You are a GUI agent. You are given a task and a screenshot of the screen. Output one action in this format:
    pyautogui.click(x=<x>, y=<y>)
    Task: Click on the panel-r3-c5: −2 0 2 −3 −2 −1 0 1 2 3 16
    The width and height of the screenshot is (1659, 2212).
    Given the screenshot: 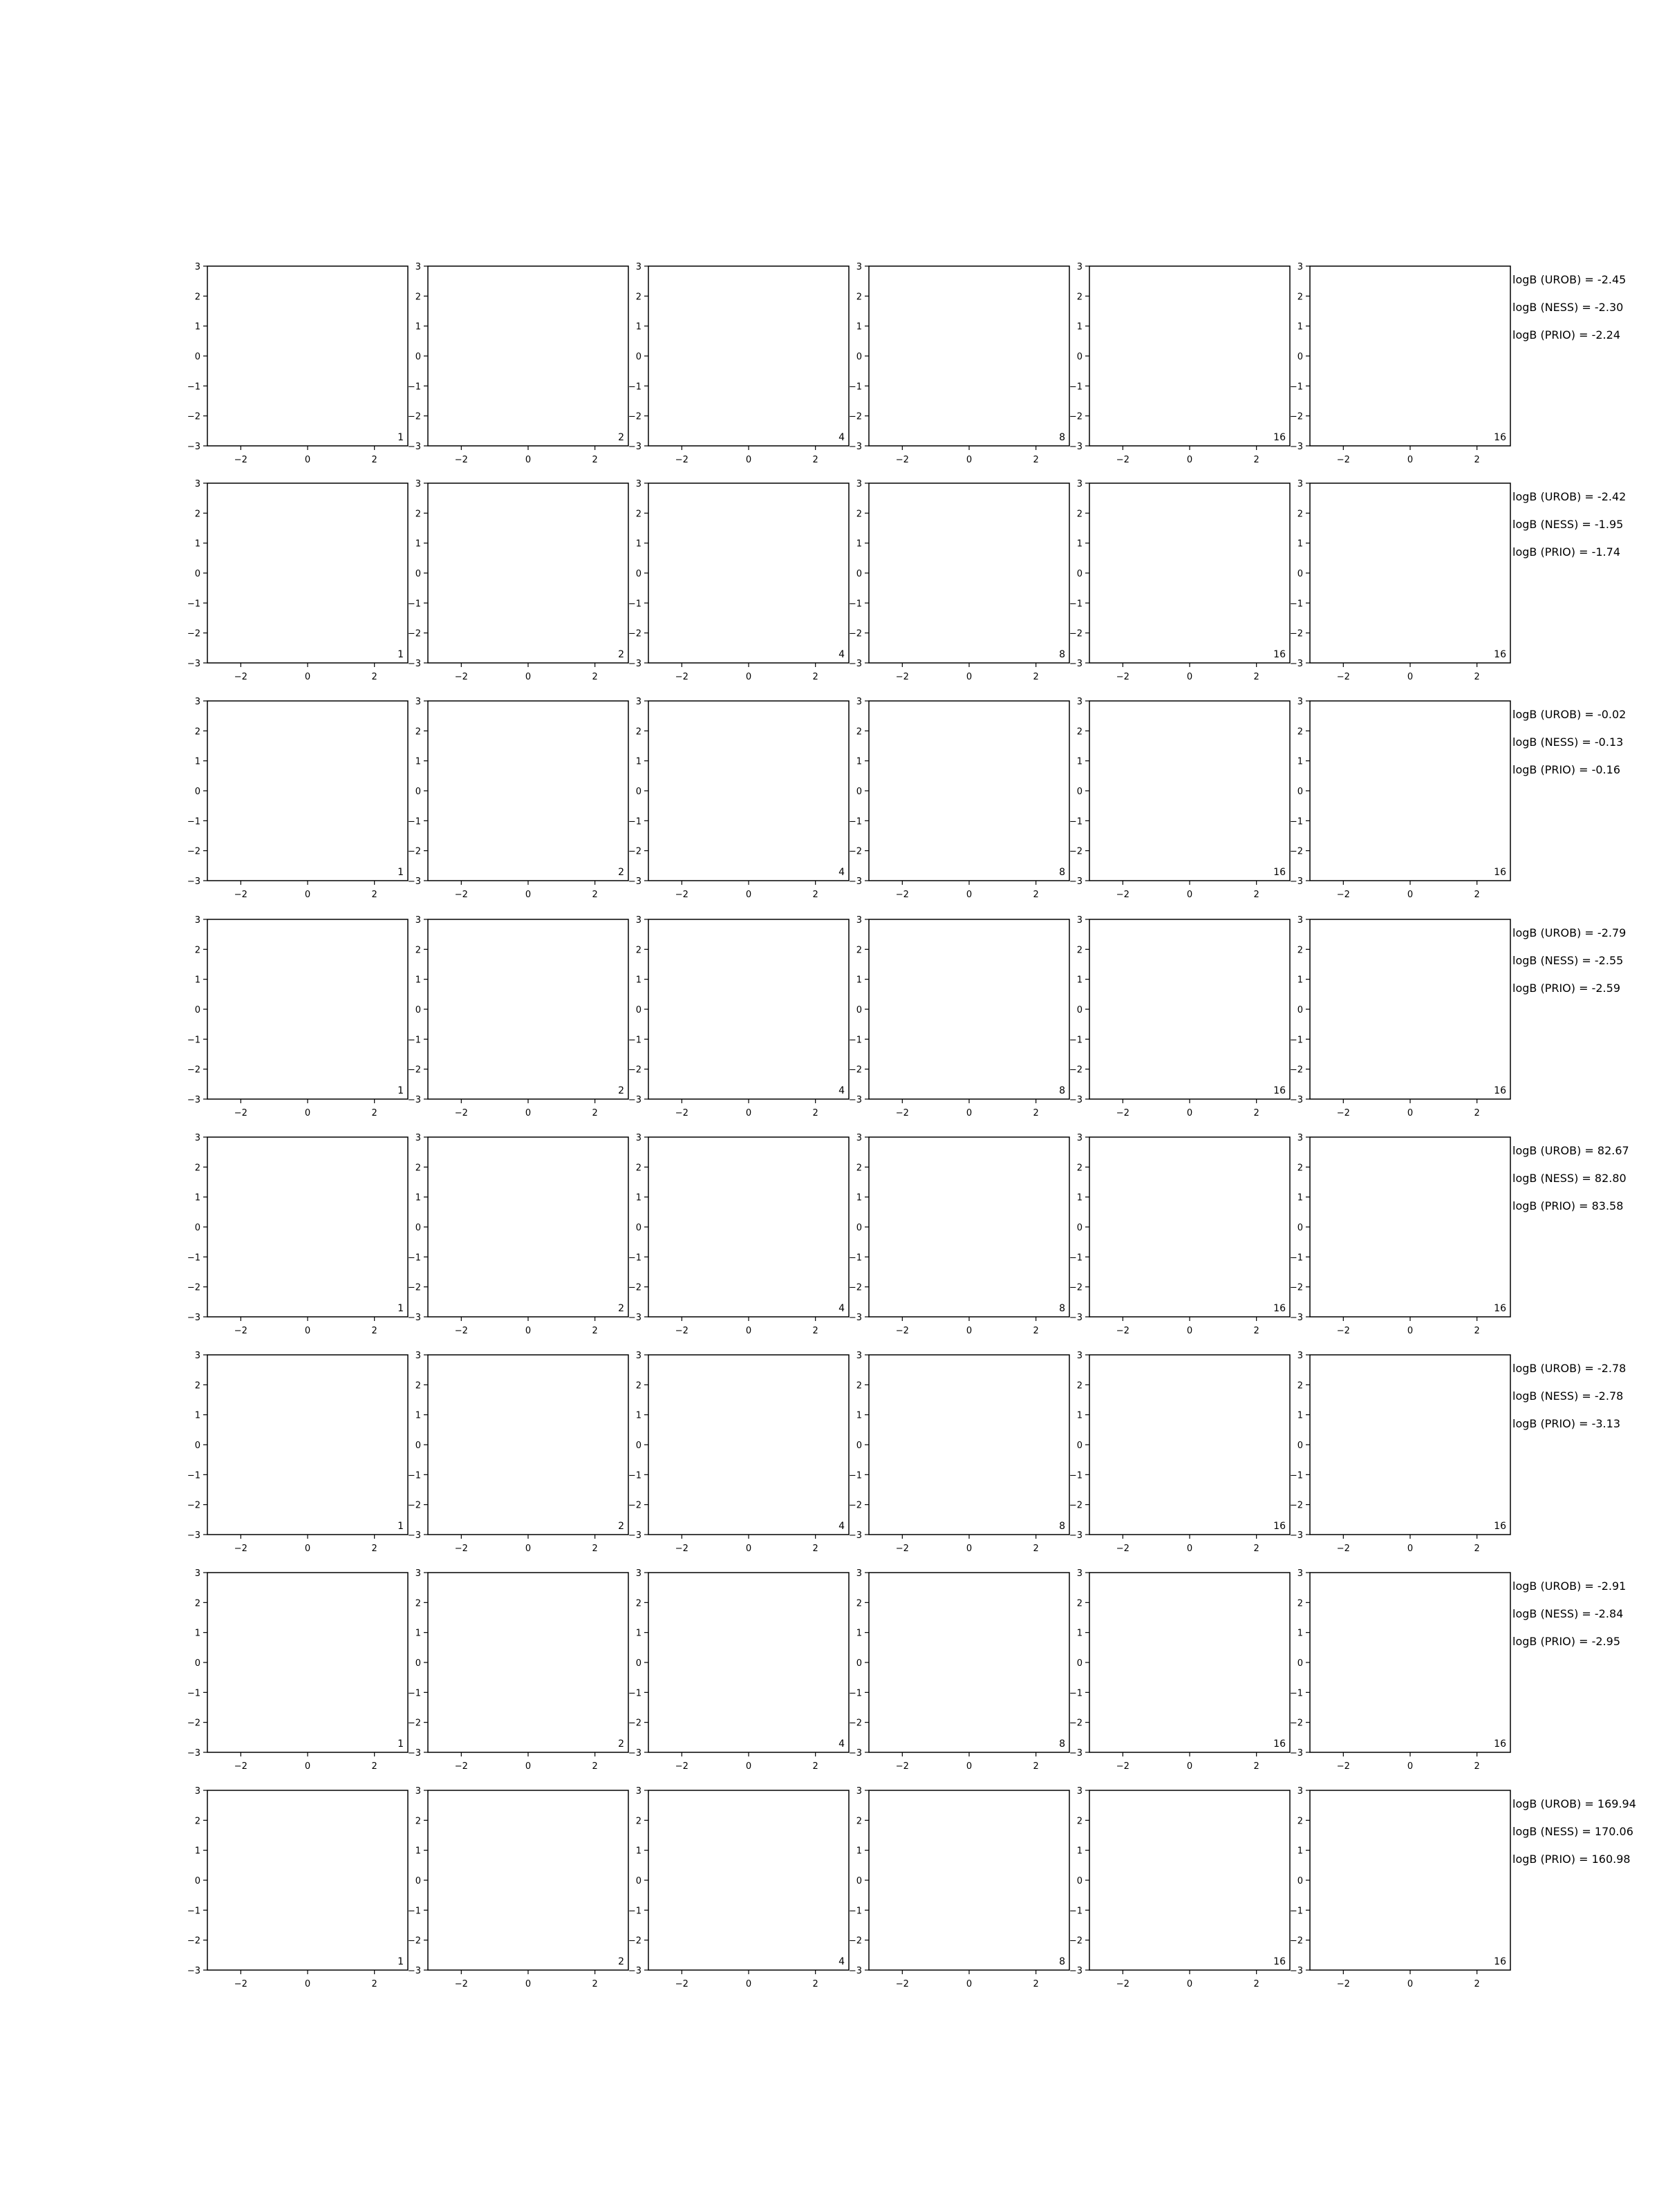 What is the action you would take?
    pyautogui.click(x=1180, y=798)
    